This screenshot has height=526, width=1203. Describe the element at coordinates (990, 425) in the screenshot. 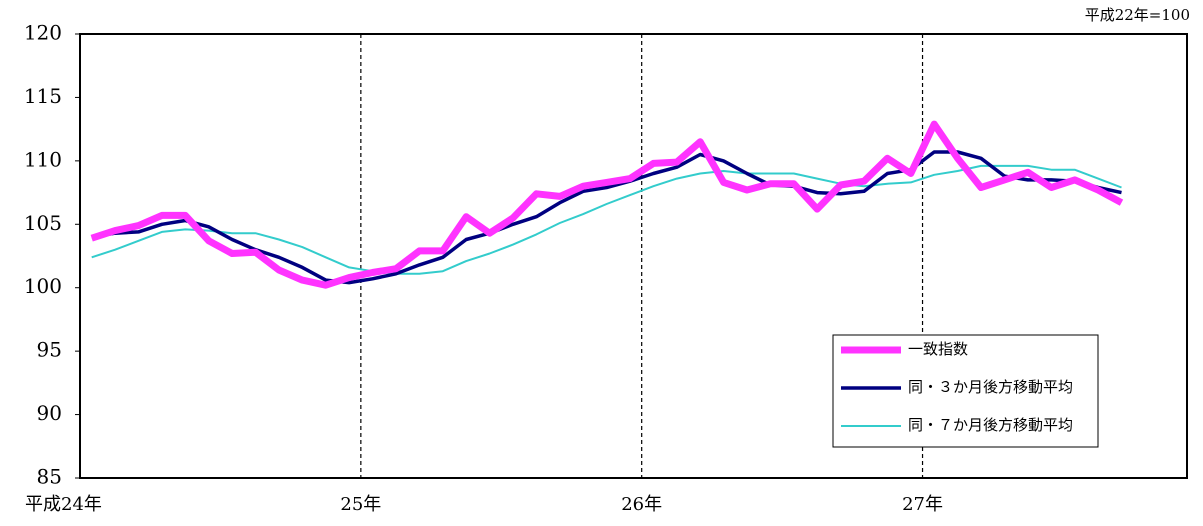

I see `legend-label: 同・７か月後方移動平均` at that location.